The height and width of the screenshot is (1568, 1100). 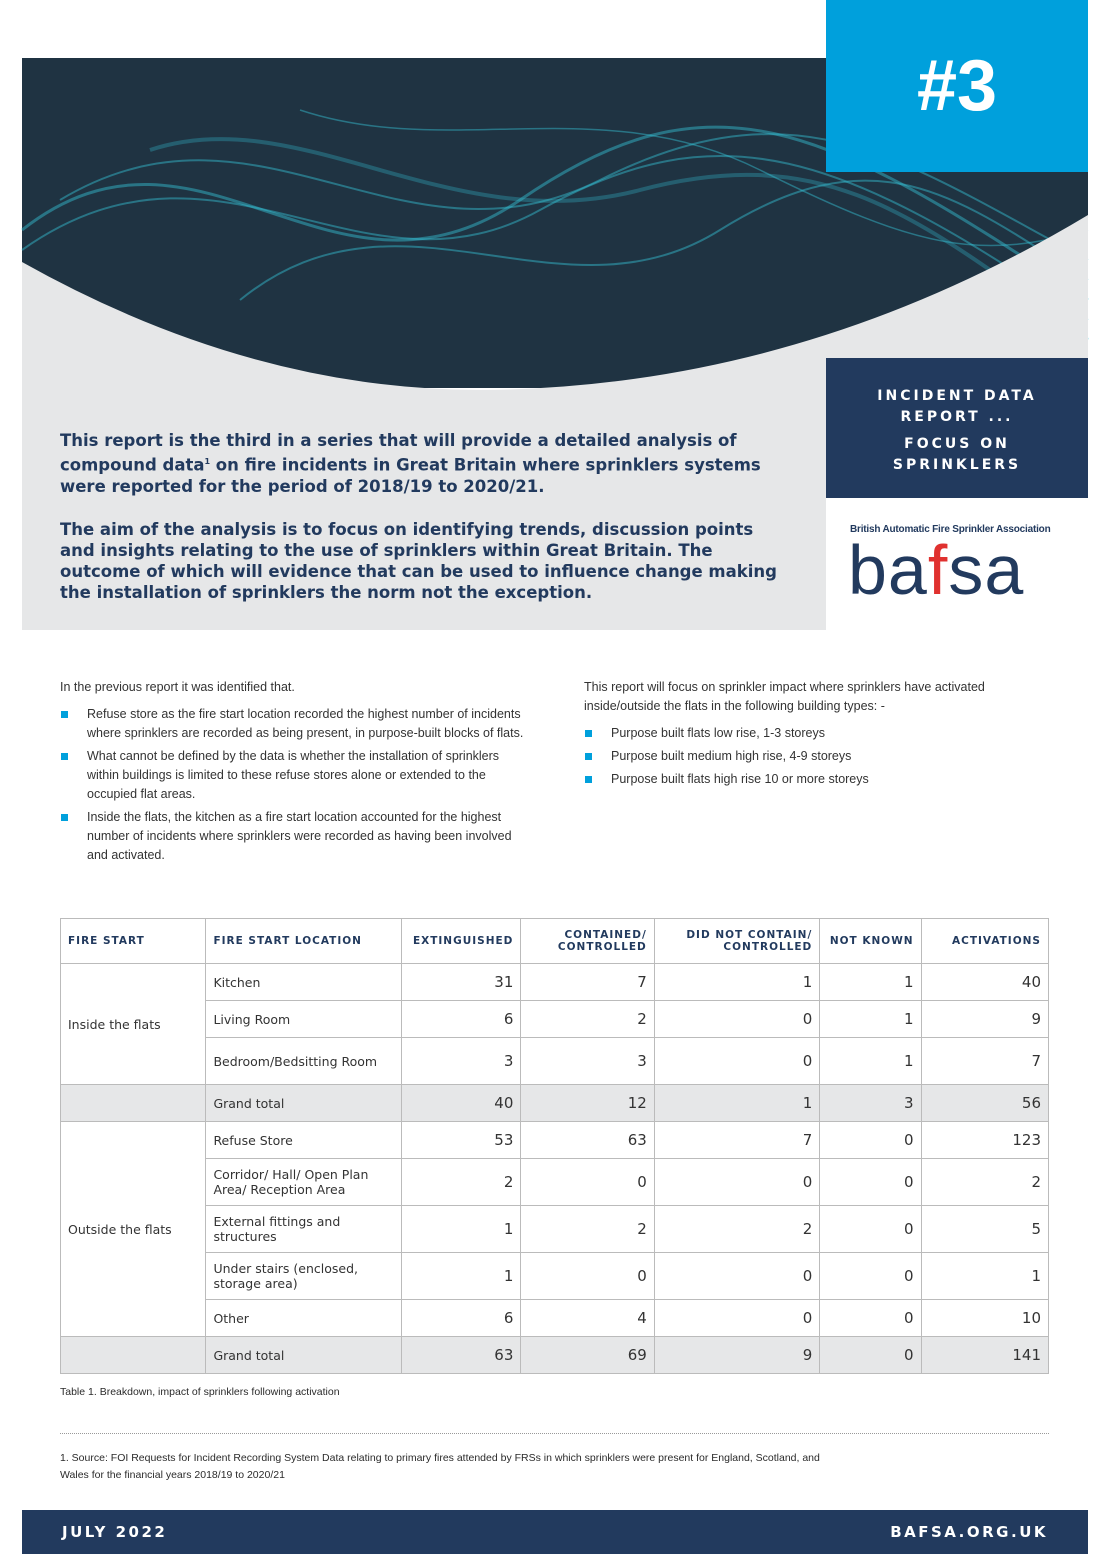 I want to click on table-row: Living Room 6 2 0 1 9, so click(x=555, y=1019).